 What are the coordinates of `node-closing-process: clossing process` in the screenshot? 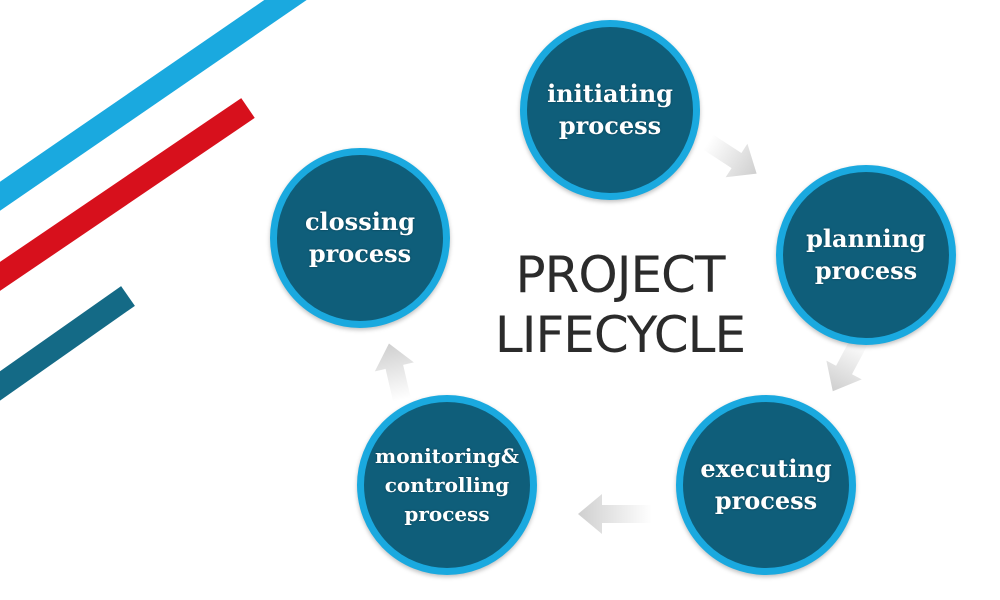 It's located at (360, 238).